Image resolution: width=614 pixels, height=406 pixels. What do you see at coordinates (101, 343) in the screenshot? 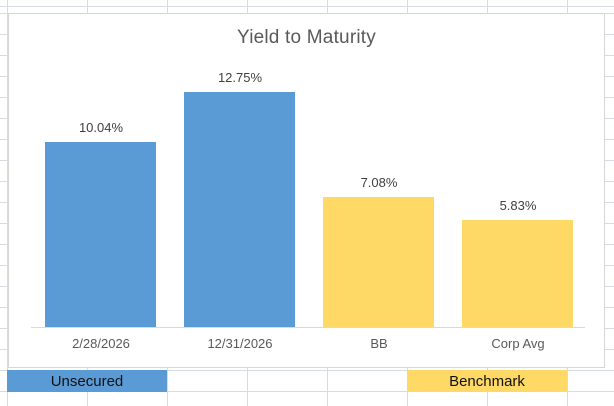
I see `category-label: 2/28/2026` at bounding box center [101, 343].